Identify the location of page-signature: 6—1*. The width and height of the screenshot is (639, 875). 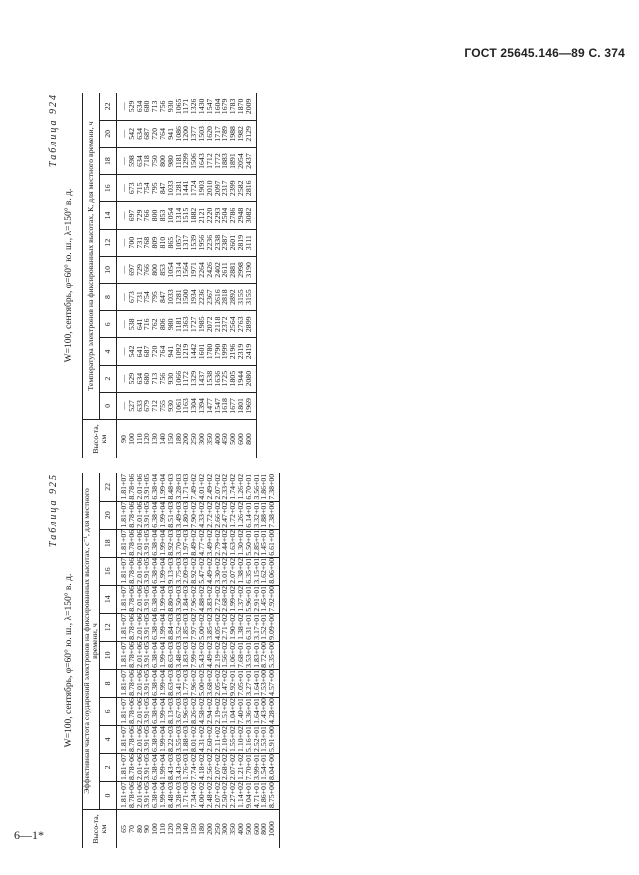
(29, 835).